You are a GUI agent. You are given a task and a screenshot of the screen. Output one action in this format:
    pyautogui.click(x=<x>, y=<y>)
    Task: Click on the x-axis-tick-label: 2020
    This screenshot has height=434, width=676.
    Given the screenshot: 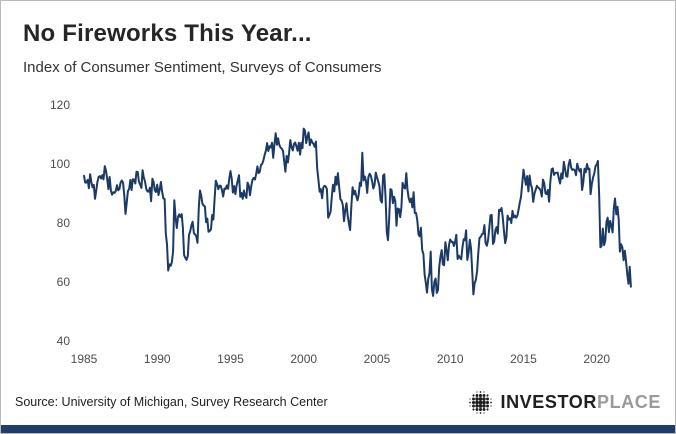 What is the action you would take?
    pyautogui.click(x=596, y=359)
    